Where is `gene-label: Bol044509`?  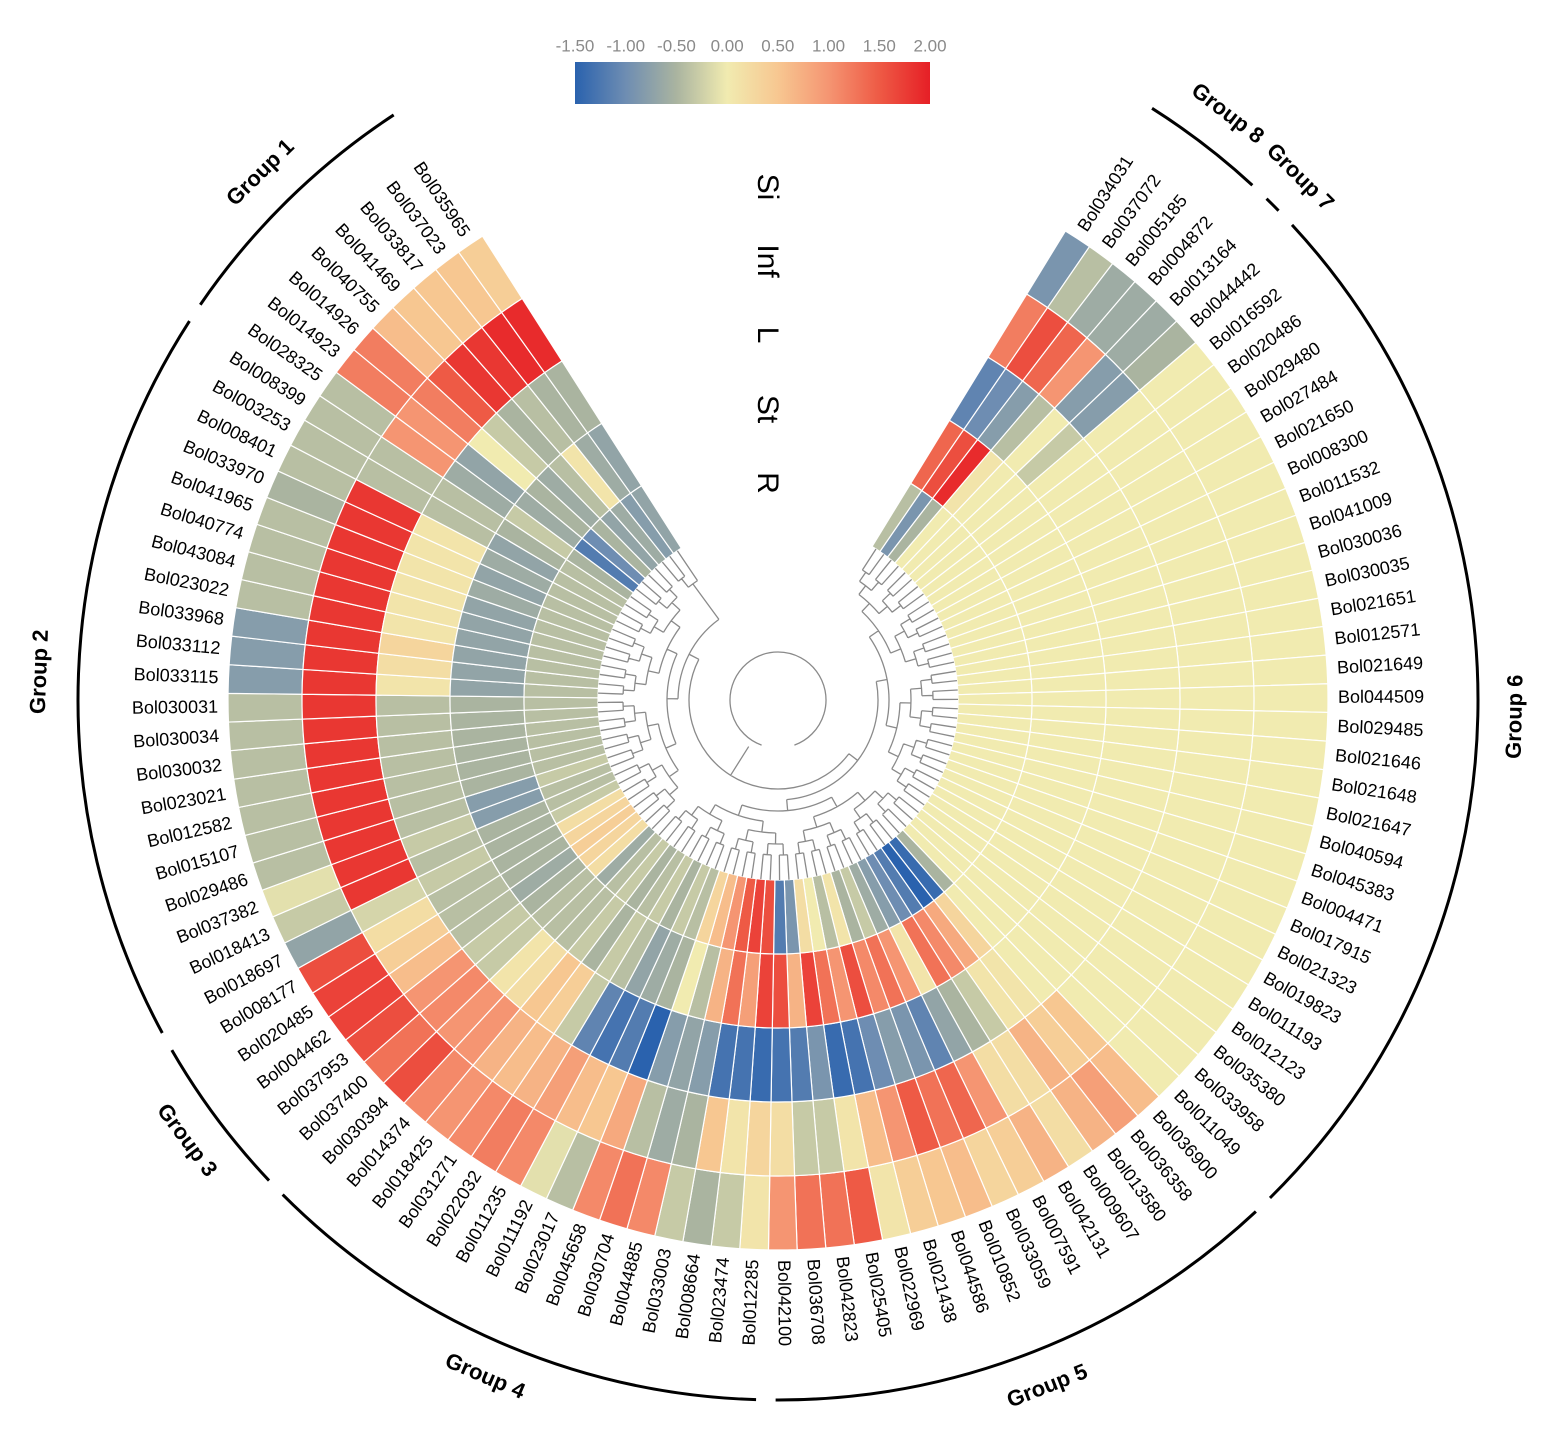 gene-label: Bol044509 is located at coordinates (1381, 697).